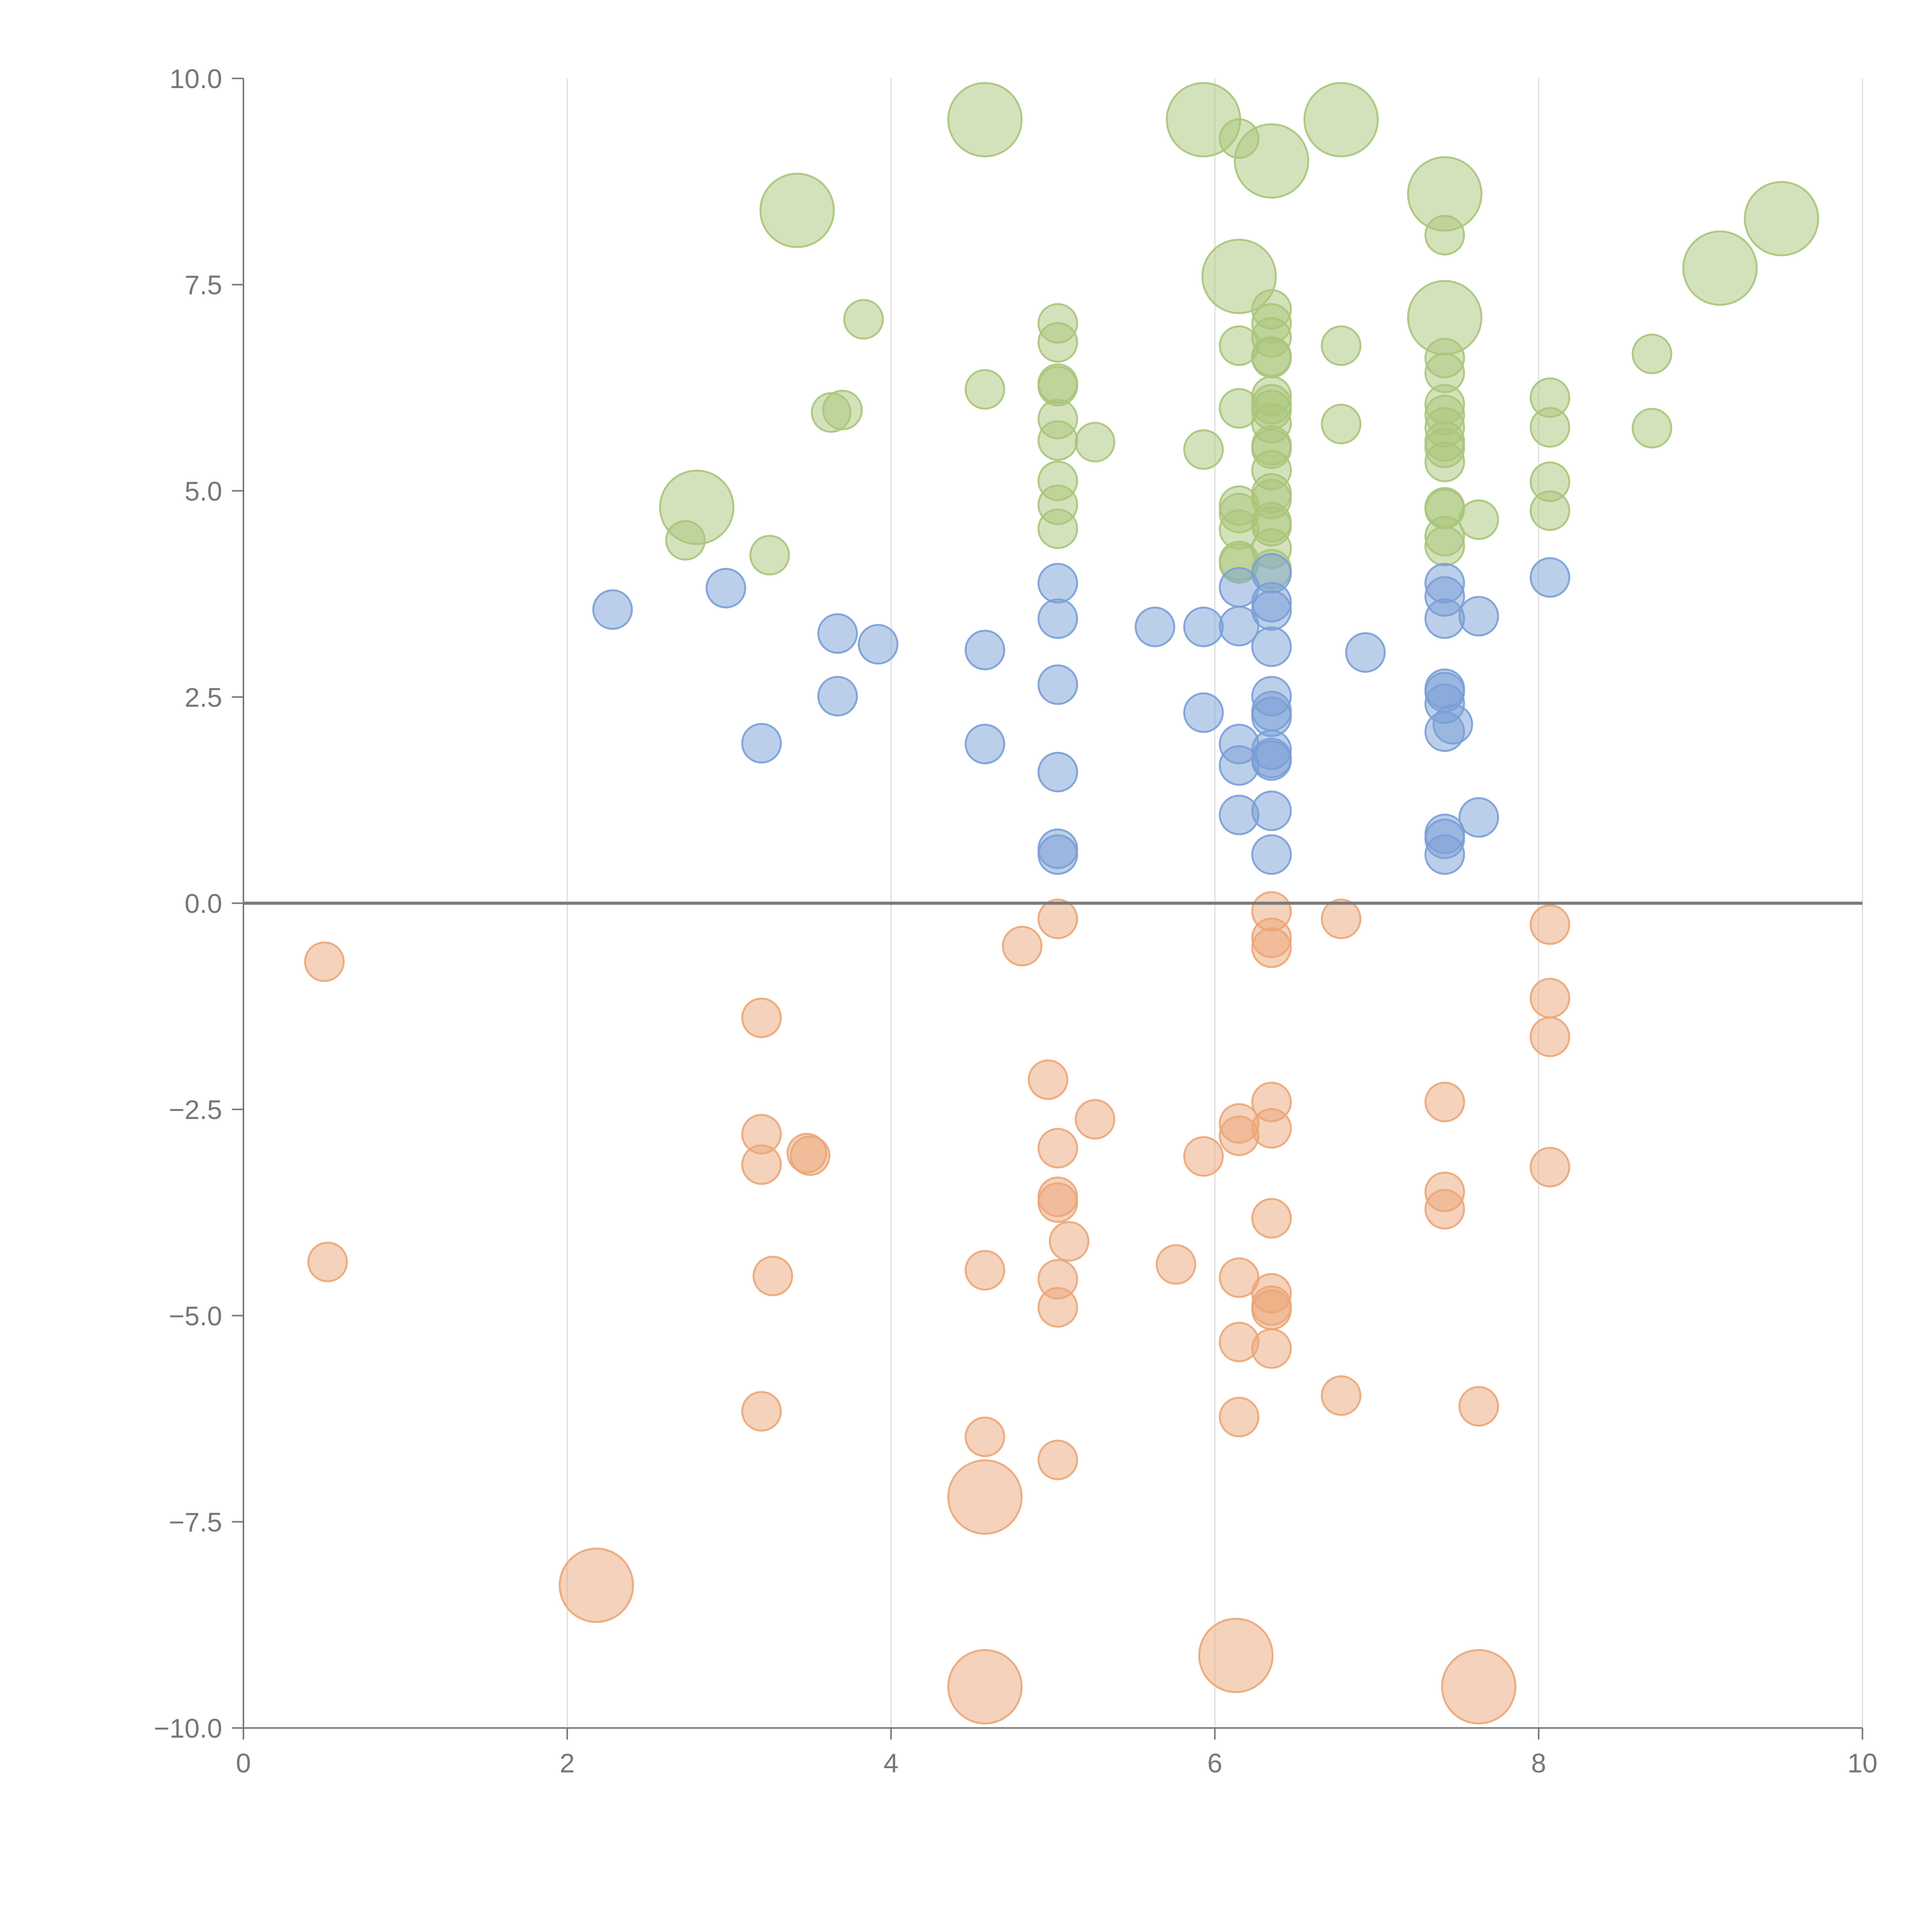 Image resolution: width=1932 pixels, height=1932 pixels. What do you see at coordinates (204, 904) in the screenshot?
I see `y-tick-label: 0.0` at bounding box center [204, 904].